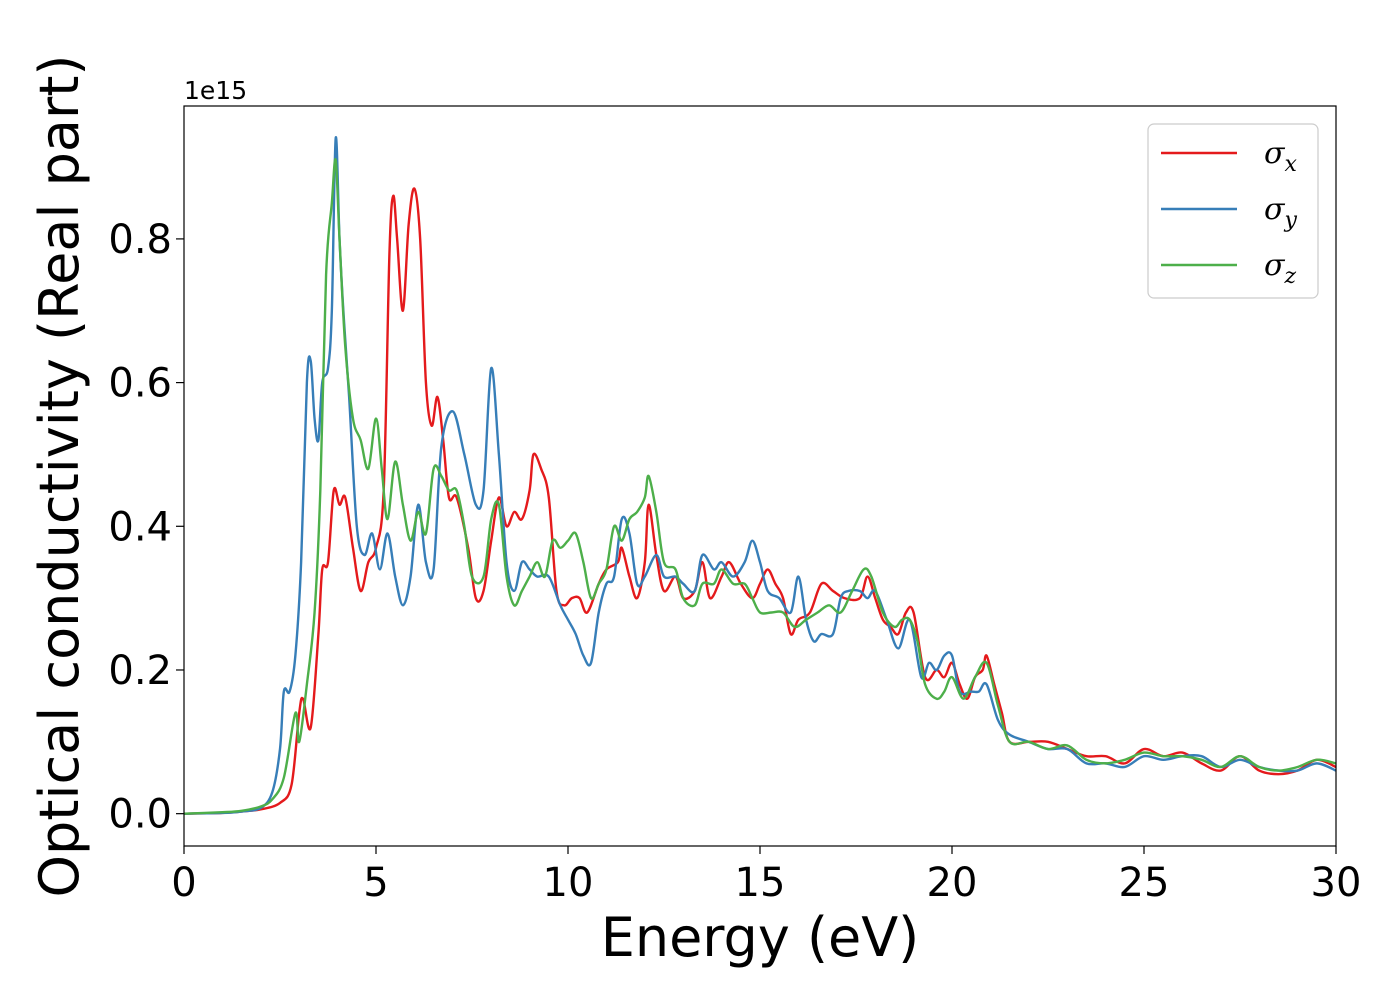  I want to click on x-tick-label: 20, so click(952, 883).